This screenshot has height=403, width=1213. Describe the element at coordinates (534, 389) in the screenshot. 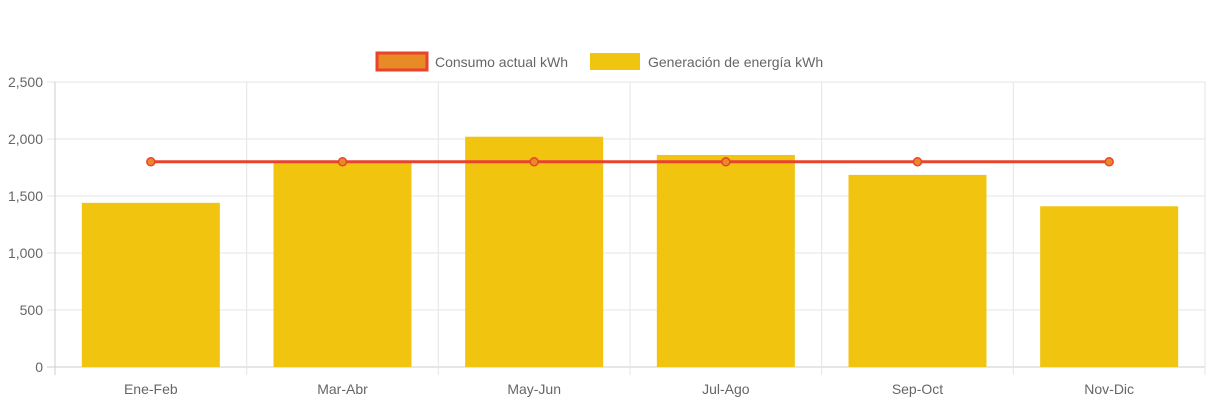

I see `x-tick-label: May-Jun` at that location.